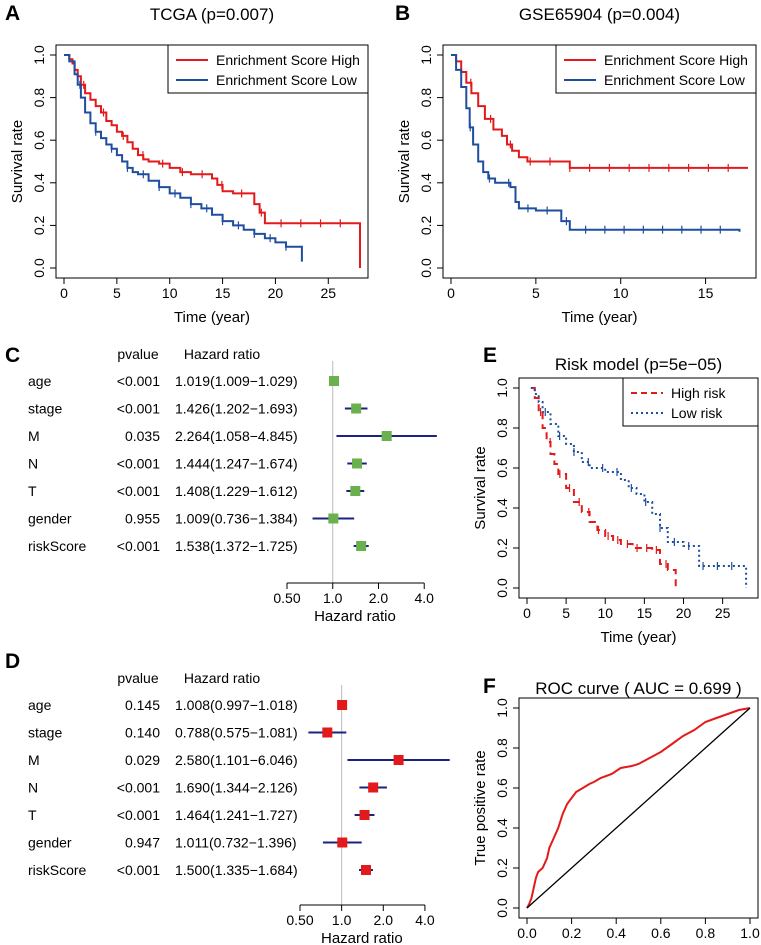 Image resolution: width=761 pixels, height=945 pixels. What do you see at coordinates (661, 933) in the screenshot?
I see `x-tick-label: 0.6` at bounding box center [661, 933].